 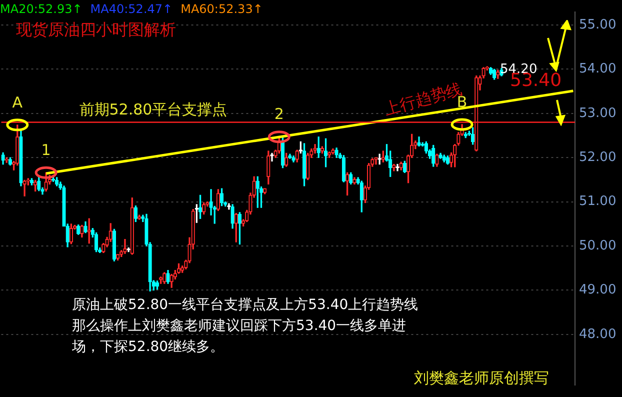 I want to click on text: 现货原油四小时图解析, so click(x=96, y=30).